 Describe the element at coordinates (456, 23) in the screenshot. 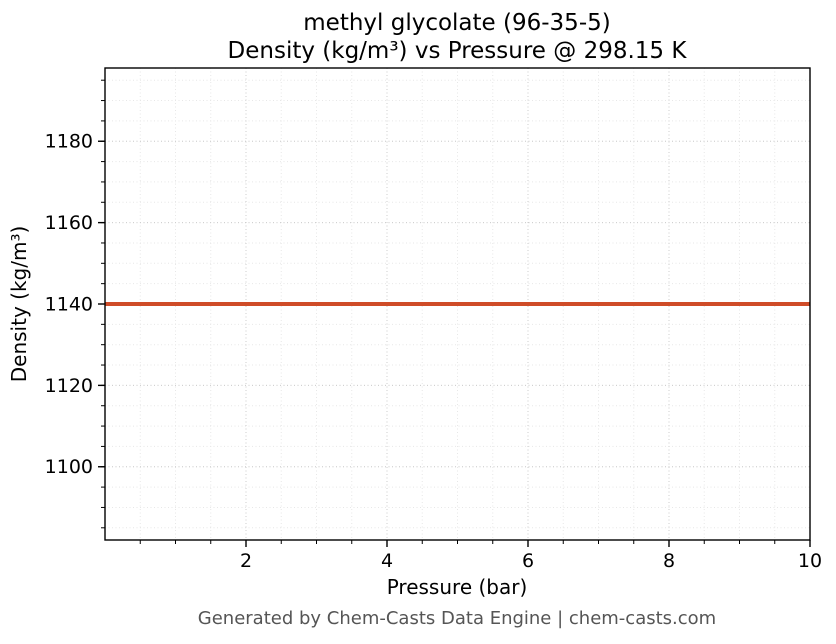

I see `chart-title: methyl glycolate (96-35-5)` at that location.